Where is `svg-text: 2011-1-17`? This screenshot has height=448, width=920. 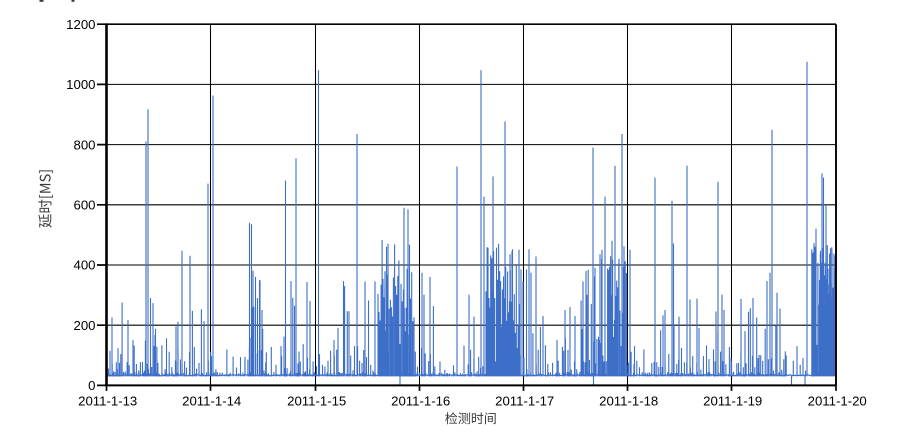
svg-text: 2011-1-17 is located at coordinates (524, 400).